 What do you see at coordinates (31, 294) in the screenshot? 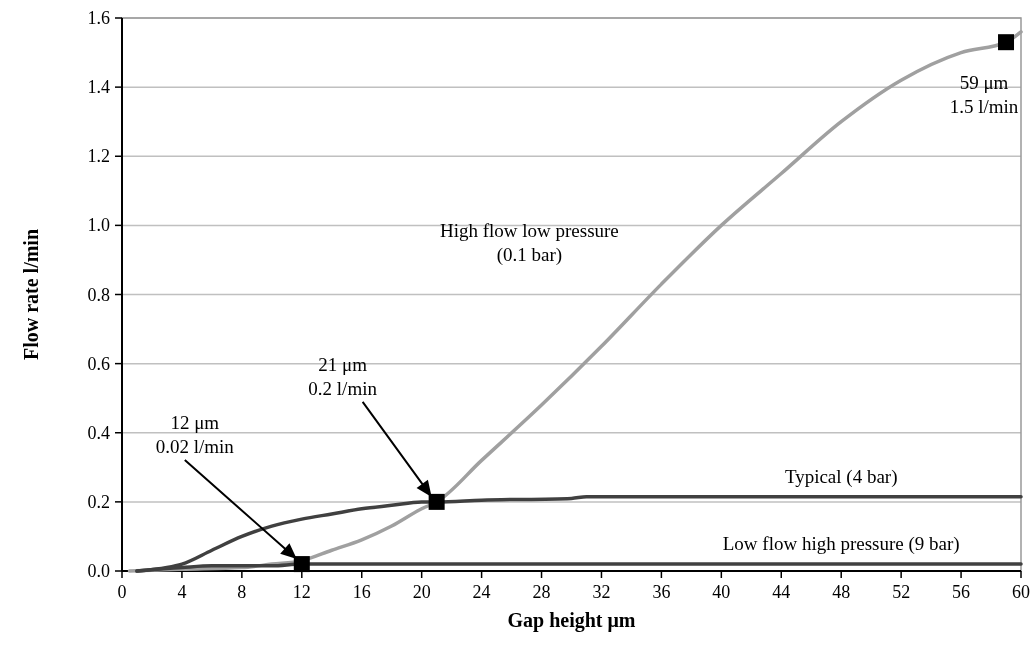
I see `y-axis-title: Flow rate l/min` at bounding box center [31, 294].